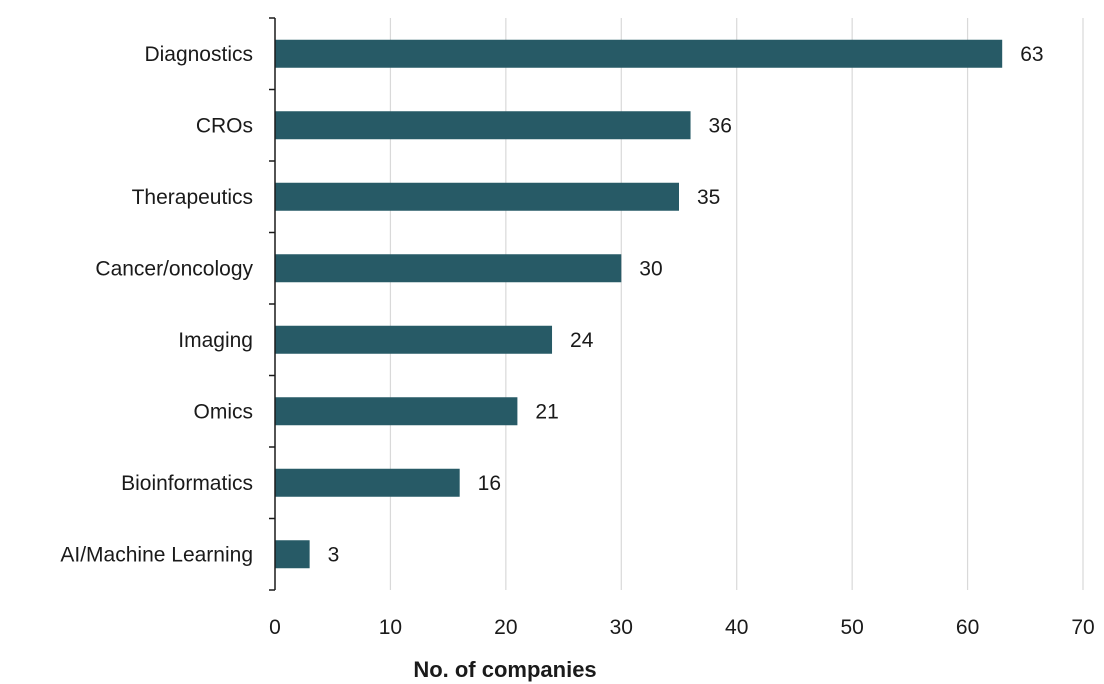  What do you see at coordinates (275, 627) in the screenshot?
I see `x-tick-label: 0` at bounding box center [275, 627].